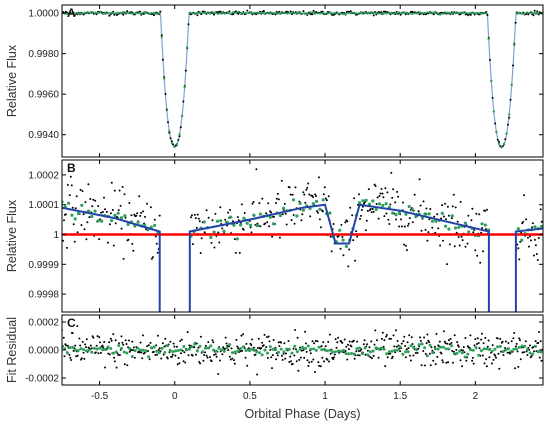 The width and height of the screenshot is (550, 427). What do you see at coordinates (43, 95) in the screenshot?
I see `panel-1-ytick-label: 0.9960` at bounding box center [43, 95].